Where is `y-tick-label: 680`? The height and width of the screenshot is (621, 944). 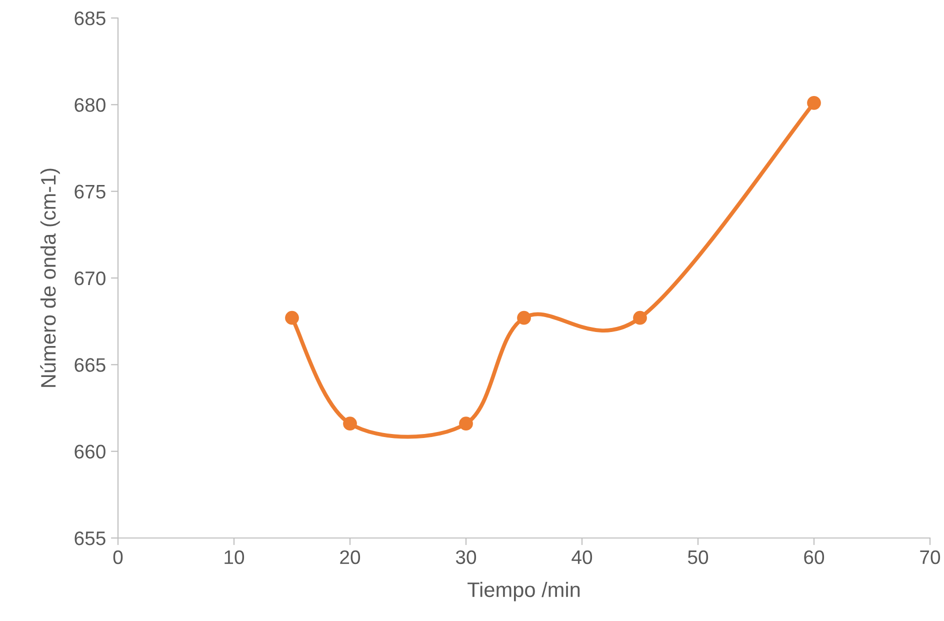
y-tick-label: 680 is located at coordinates (90, 105).